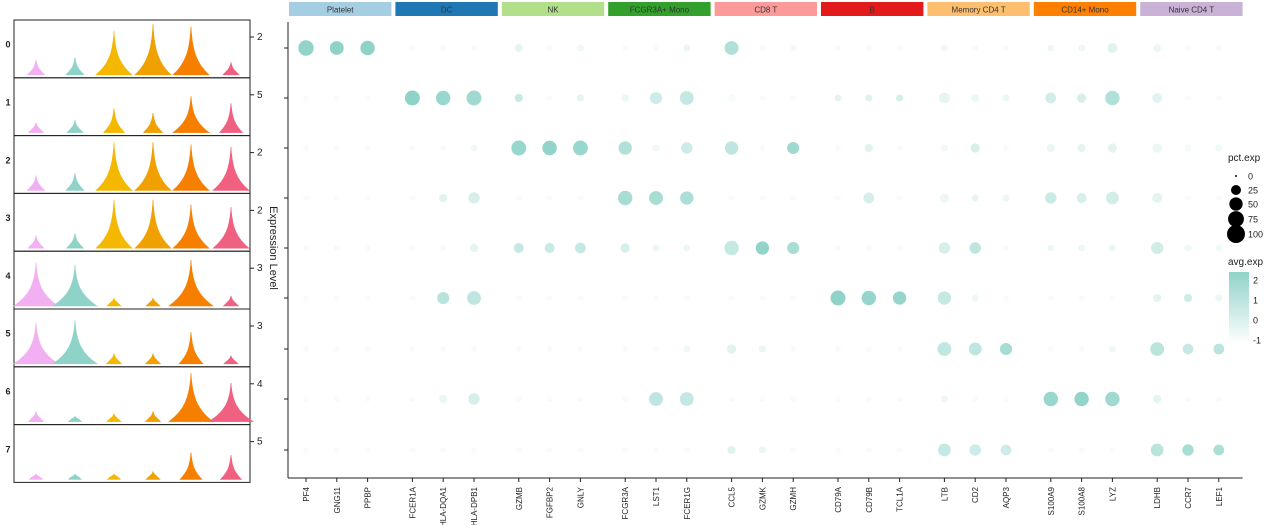 The image size is (1269, 525). Describe the element at coordinates (1085, 10) in the screenshot. I see `group-header-label: CD14+ Mono` at that location.